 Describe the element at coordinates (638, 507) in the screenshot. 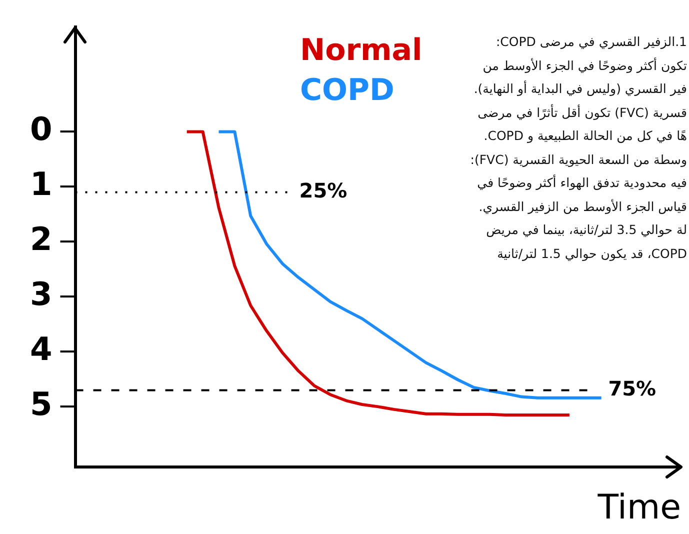

I see `x-axis-title: Time` at that location.